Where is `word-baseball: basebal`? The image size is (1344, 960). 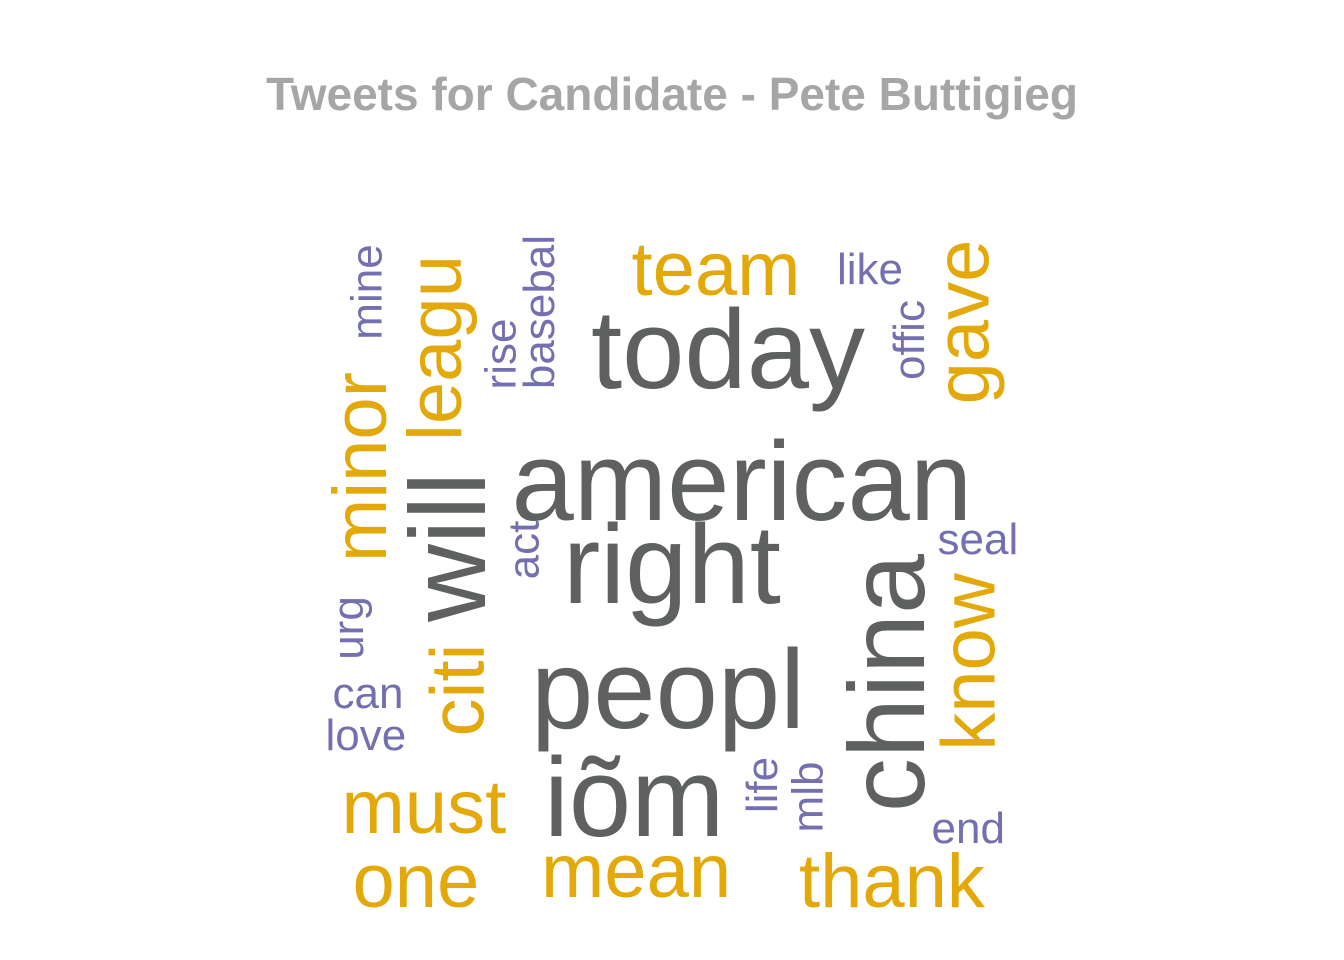 word-baseball: basebal is located at coordinates (540, 312).